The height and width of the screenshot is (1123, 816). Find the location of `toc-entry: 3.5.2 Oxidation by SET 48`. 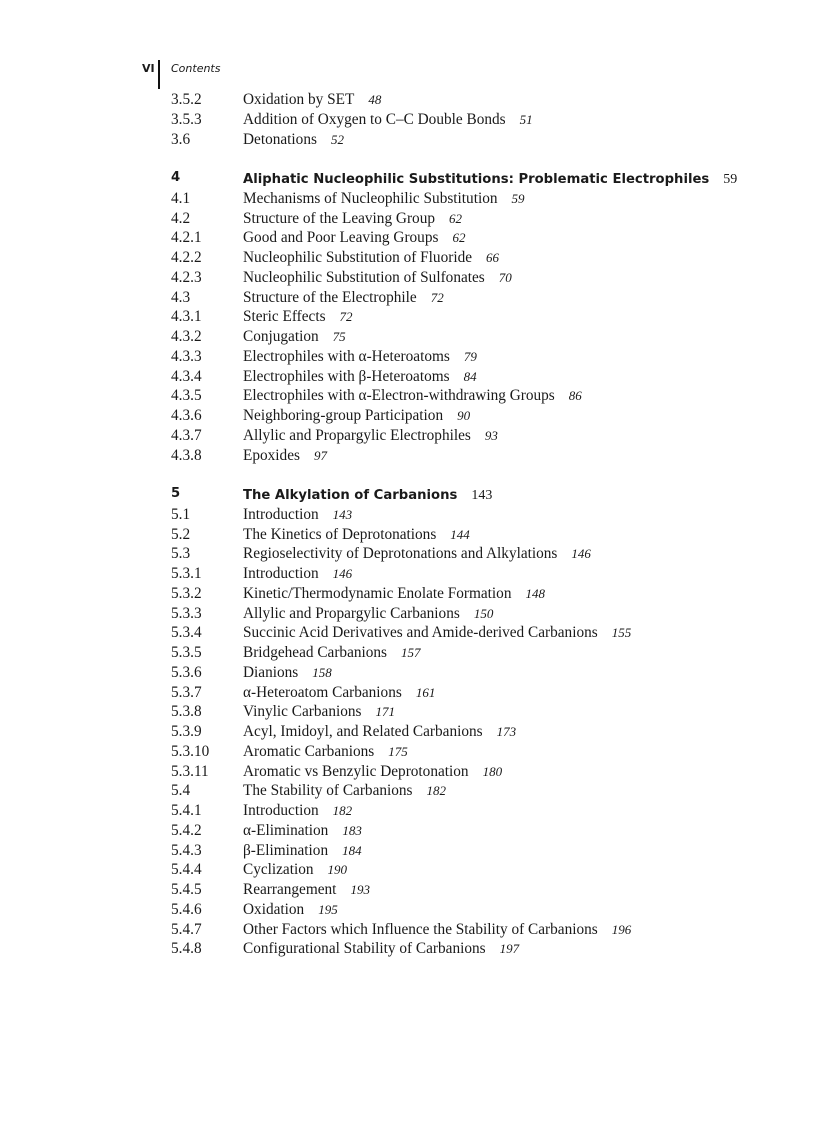

toc-entry: 3.5.2 Oxidation by SET 48 is located at coordinates (481, 101).